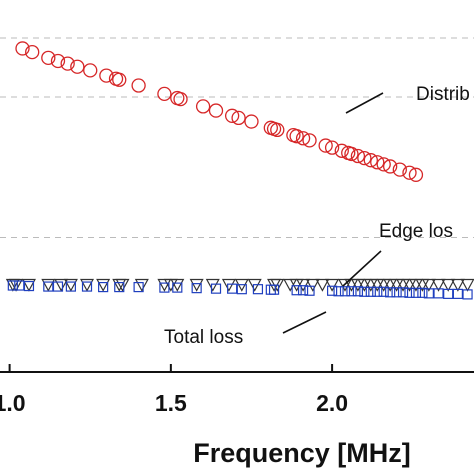 The image size is (474, 474). I want to click on x-tick-label-1: 1.5, so click(171, 403).